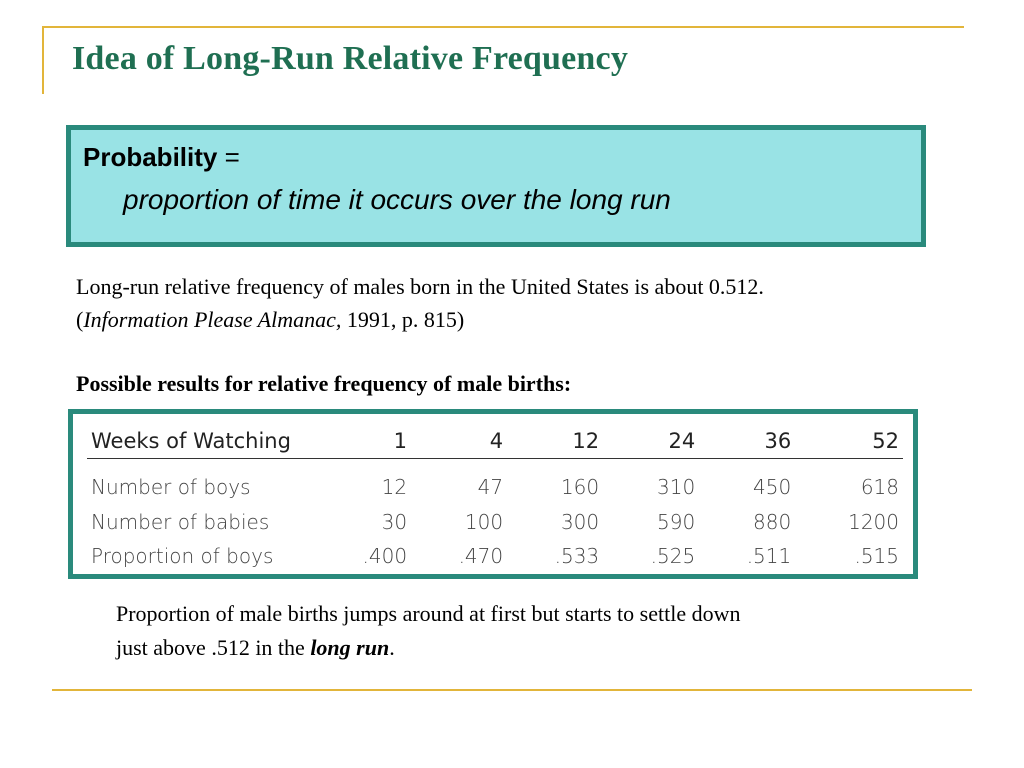 This screenshot has height=768, width=1024. What do you see at coordinates (385, 556) in the screenshot?
I see `table-cell: .400` at bounding box center [385, 556].